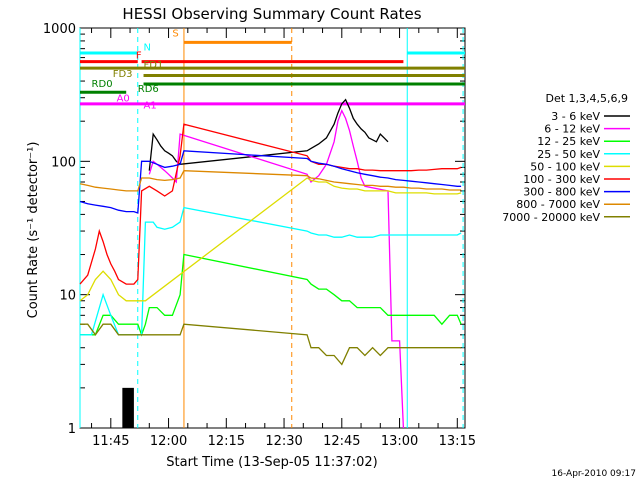  I want to click on x-tick-label: 12:00, so click(168, 441).